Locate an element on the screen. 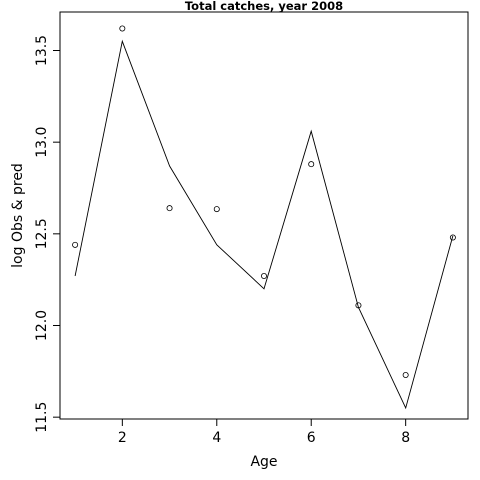  y-tick-label: 13.5 is located at coordinates (42, 50).